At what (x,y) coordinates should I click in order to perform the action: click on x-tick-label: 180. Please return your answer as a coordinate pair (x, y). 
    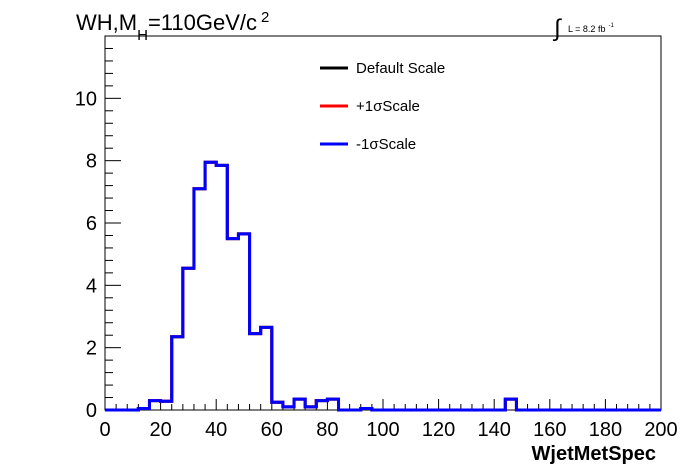
    Looking at the image, I should click on (605, 430).